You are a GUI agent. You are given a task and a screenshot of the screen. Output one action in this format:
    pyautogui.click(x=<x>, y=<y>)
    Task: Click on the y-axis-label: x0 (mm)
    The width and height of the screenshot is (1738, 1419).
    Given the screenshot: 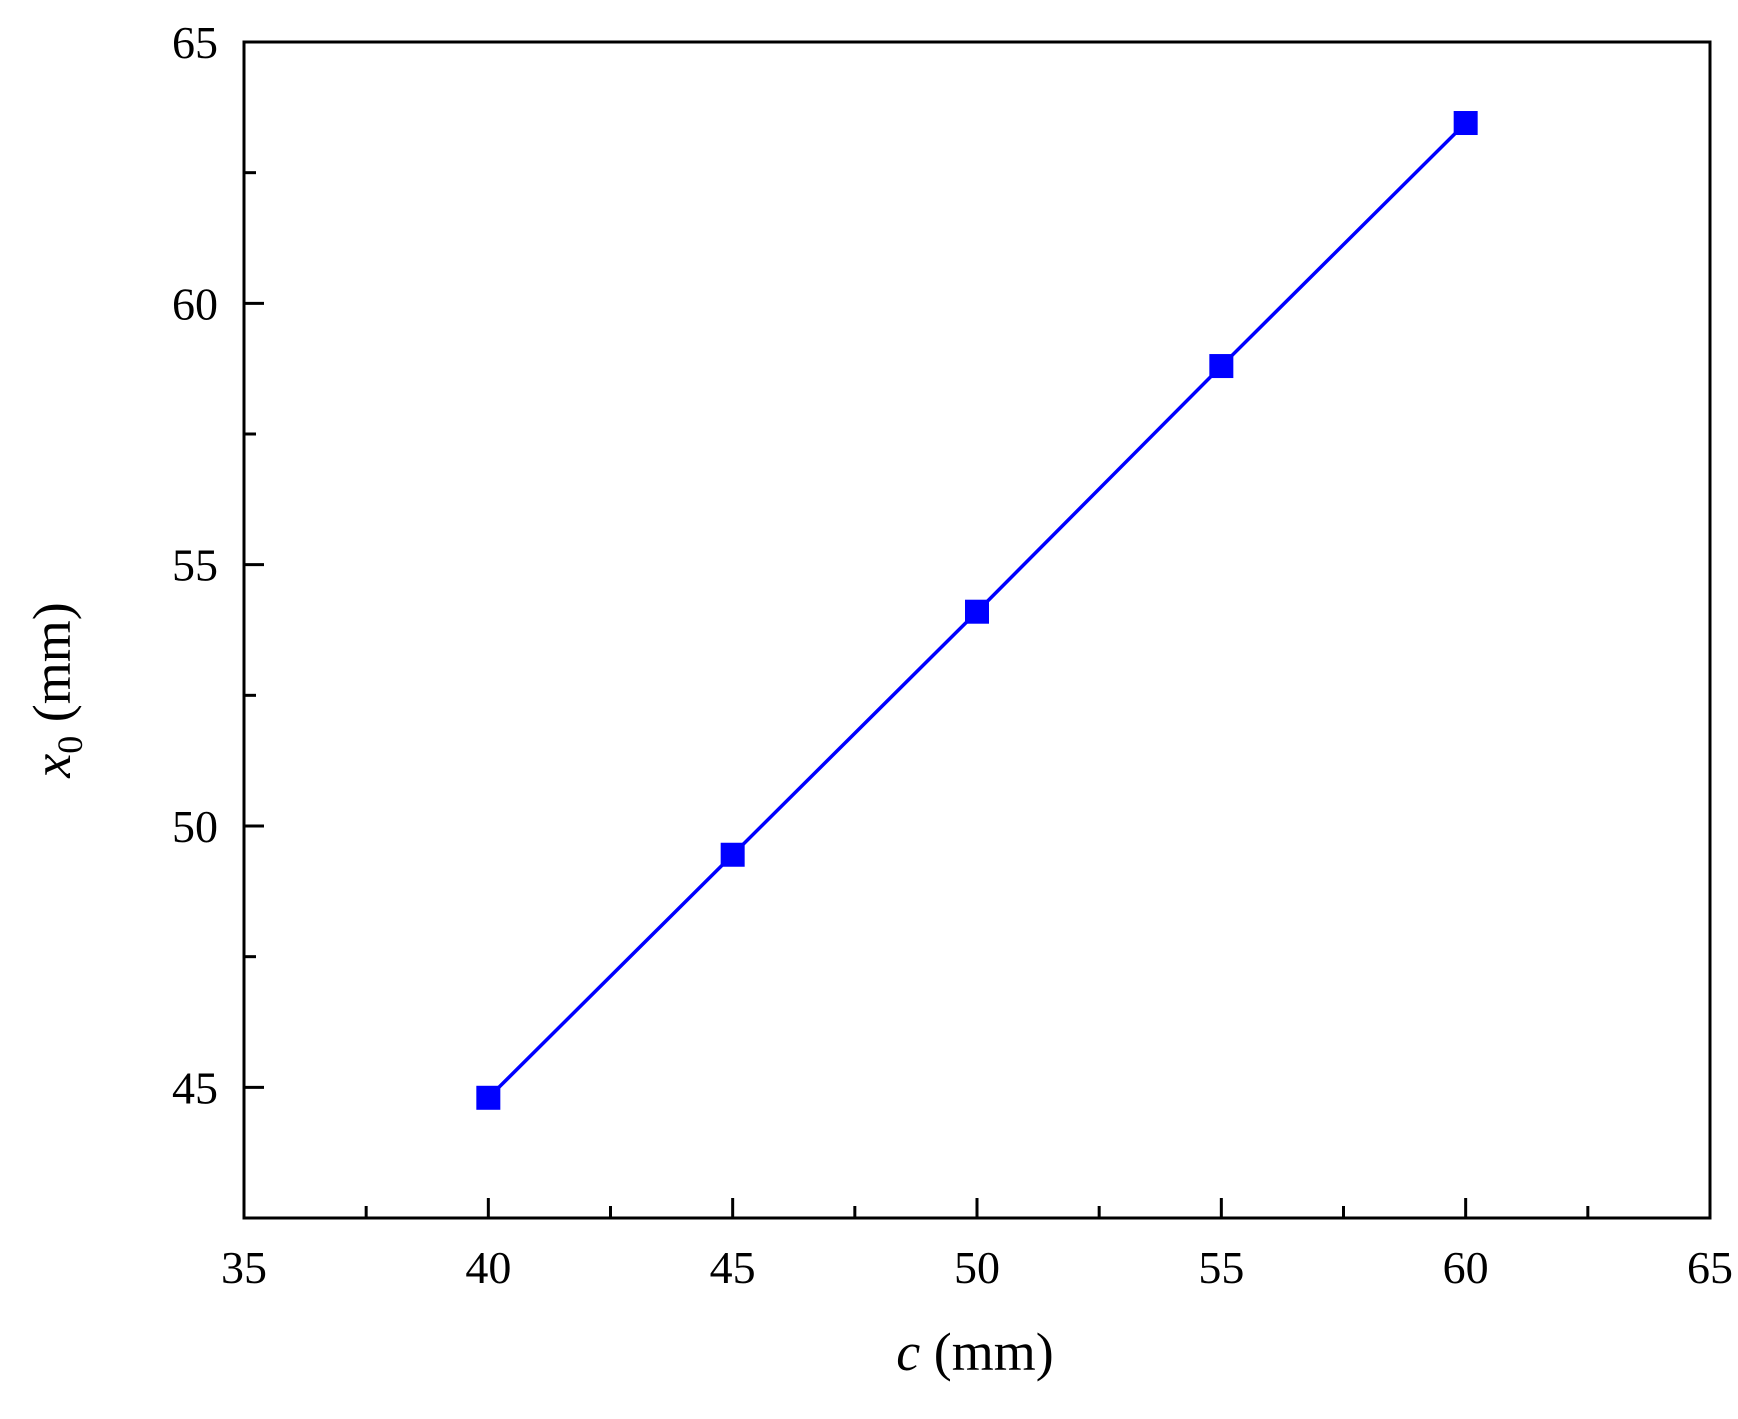 What is the action you would take?
    pyautogui.click(x=56, y=690)
    